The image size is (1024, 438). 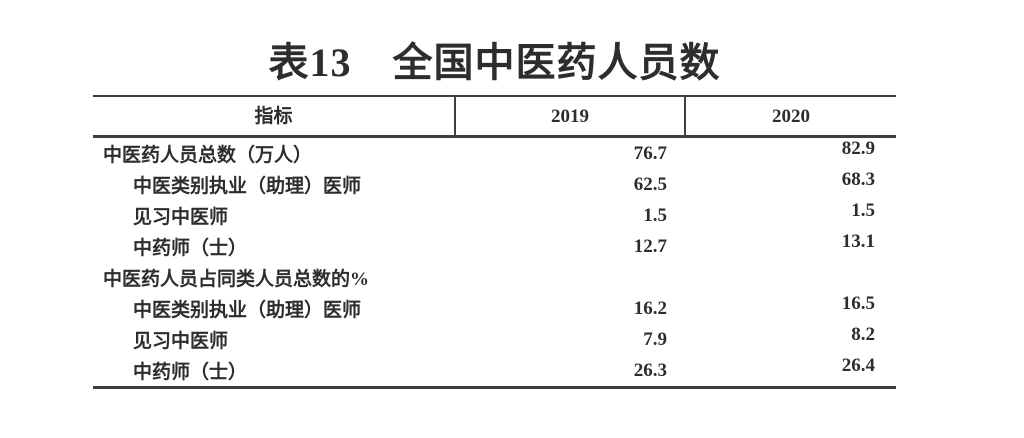 I want to click on value-2019: 76.7, so click(x=650, y=153).